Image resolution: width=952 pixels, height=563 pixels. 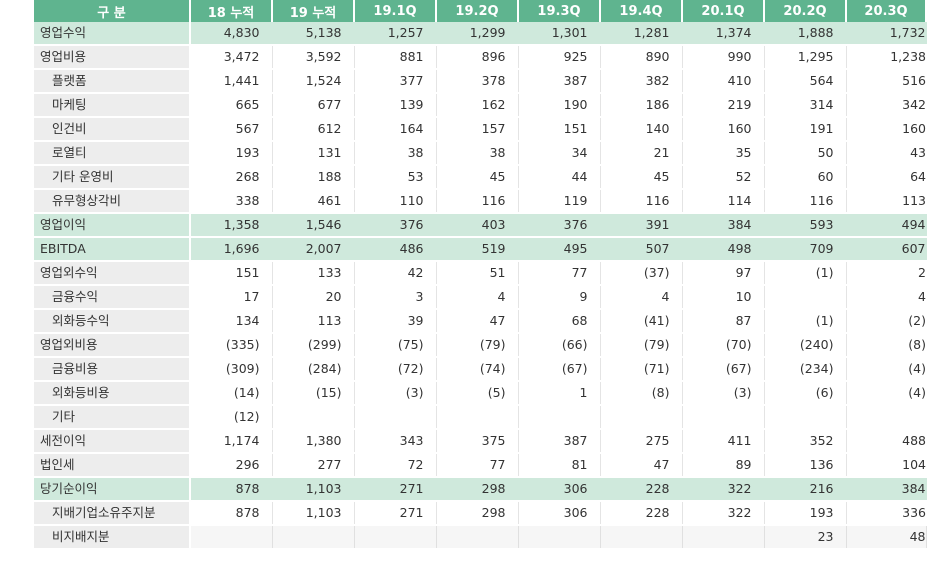 I want to click on table-cell: 516, so click(x=886, y=81).